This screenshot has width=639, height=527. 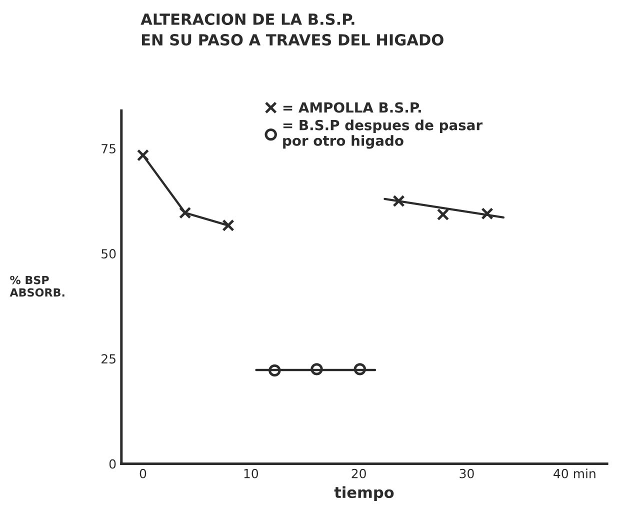 What do you see at coordinates (143, 473) in the screenshot?
I see `x-tick-label: 0` at bounding box center [143, 473].